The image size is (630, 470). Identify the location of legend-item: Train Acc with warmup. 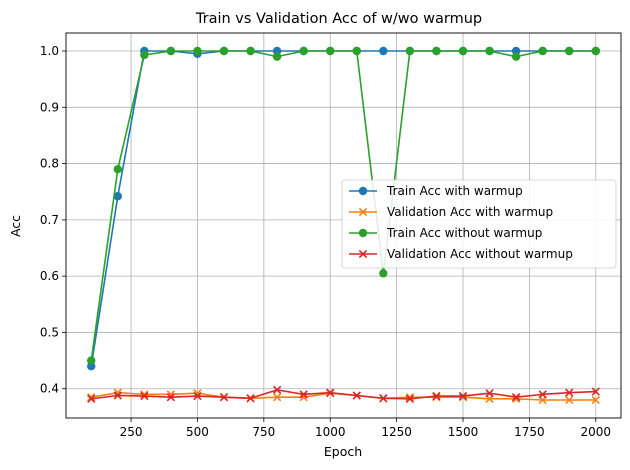
(436, 191).